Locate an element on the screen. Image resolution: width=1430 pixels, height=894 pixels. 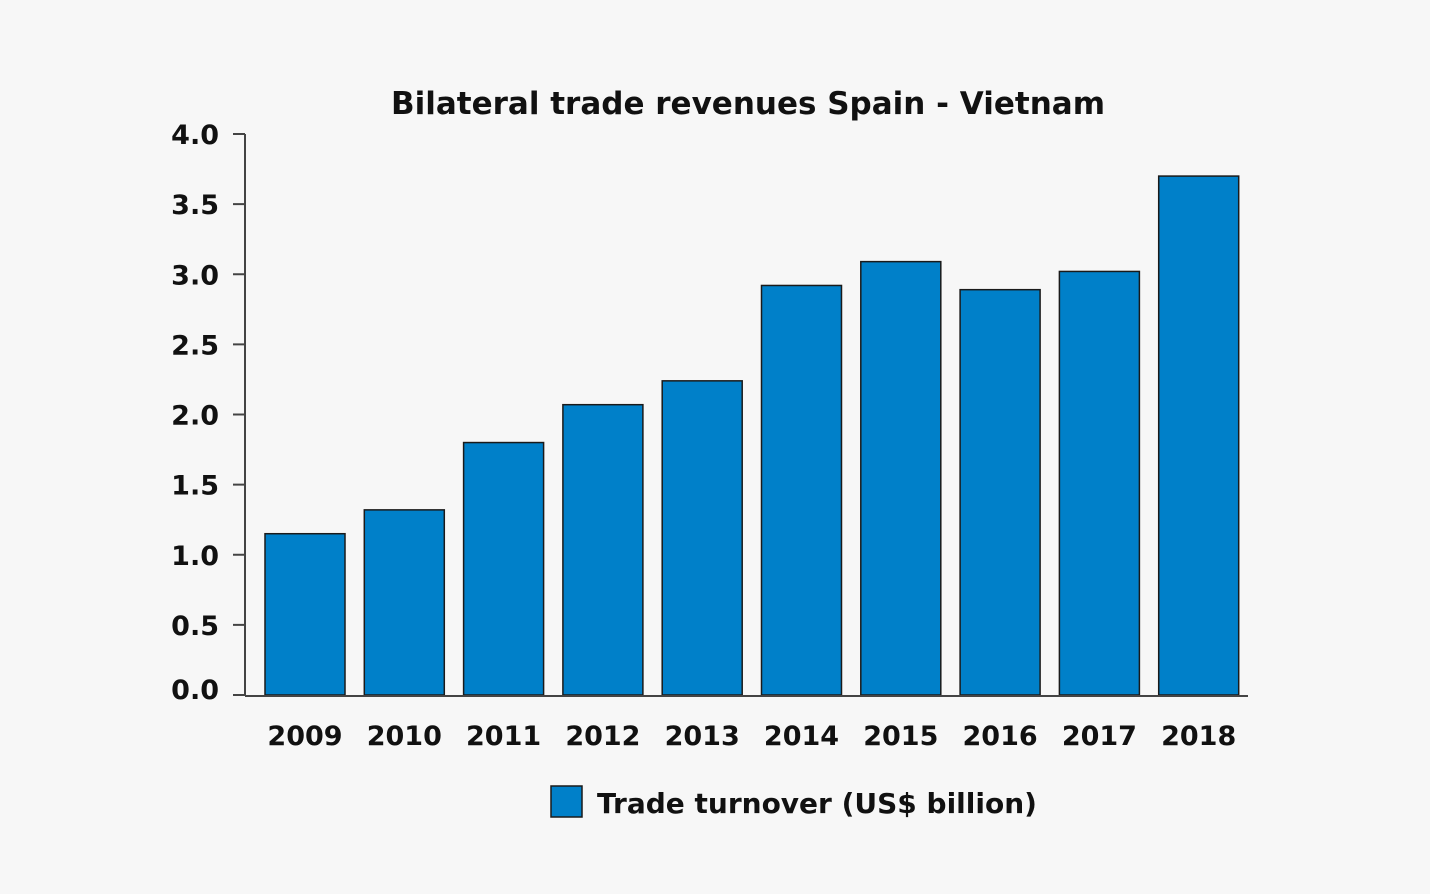
x-tick-label: 2014 is located at coordinates (801, 736).